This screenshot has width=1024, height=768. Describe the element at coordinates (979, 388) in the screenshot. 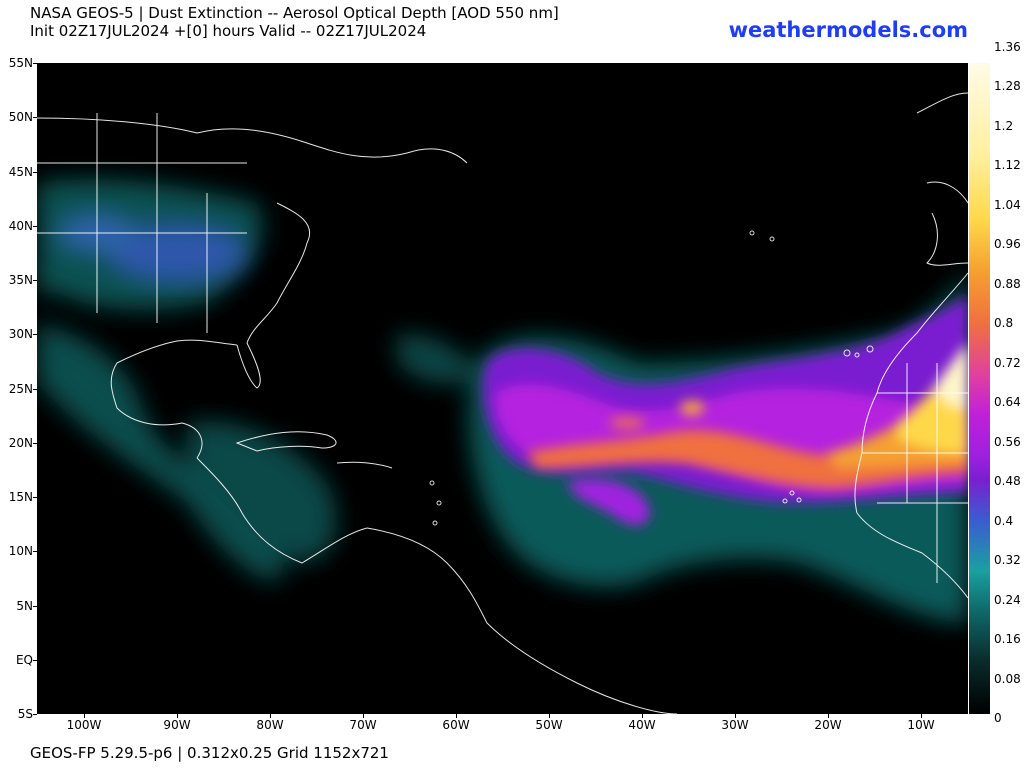

I see `aod-colorbar` at that location.